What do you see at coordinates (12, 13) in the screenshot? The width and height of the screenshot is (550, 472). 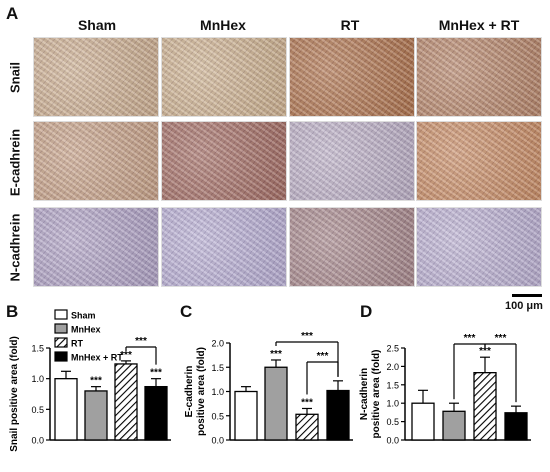 I see `panel-label-a: A` at bounding box center [12, 13].